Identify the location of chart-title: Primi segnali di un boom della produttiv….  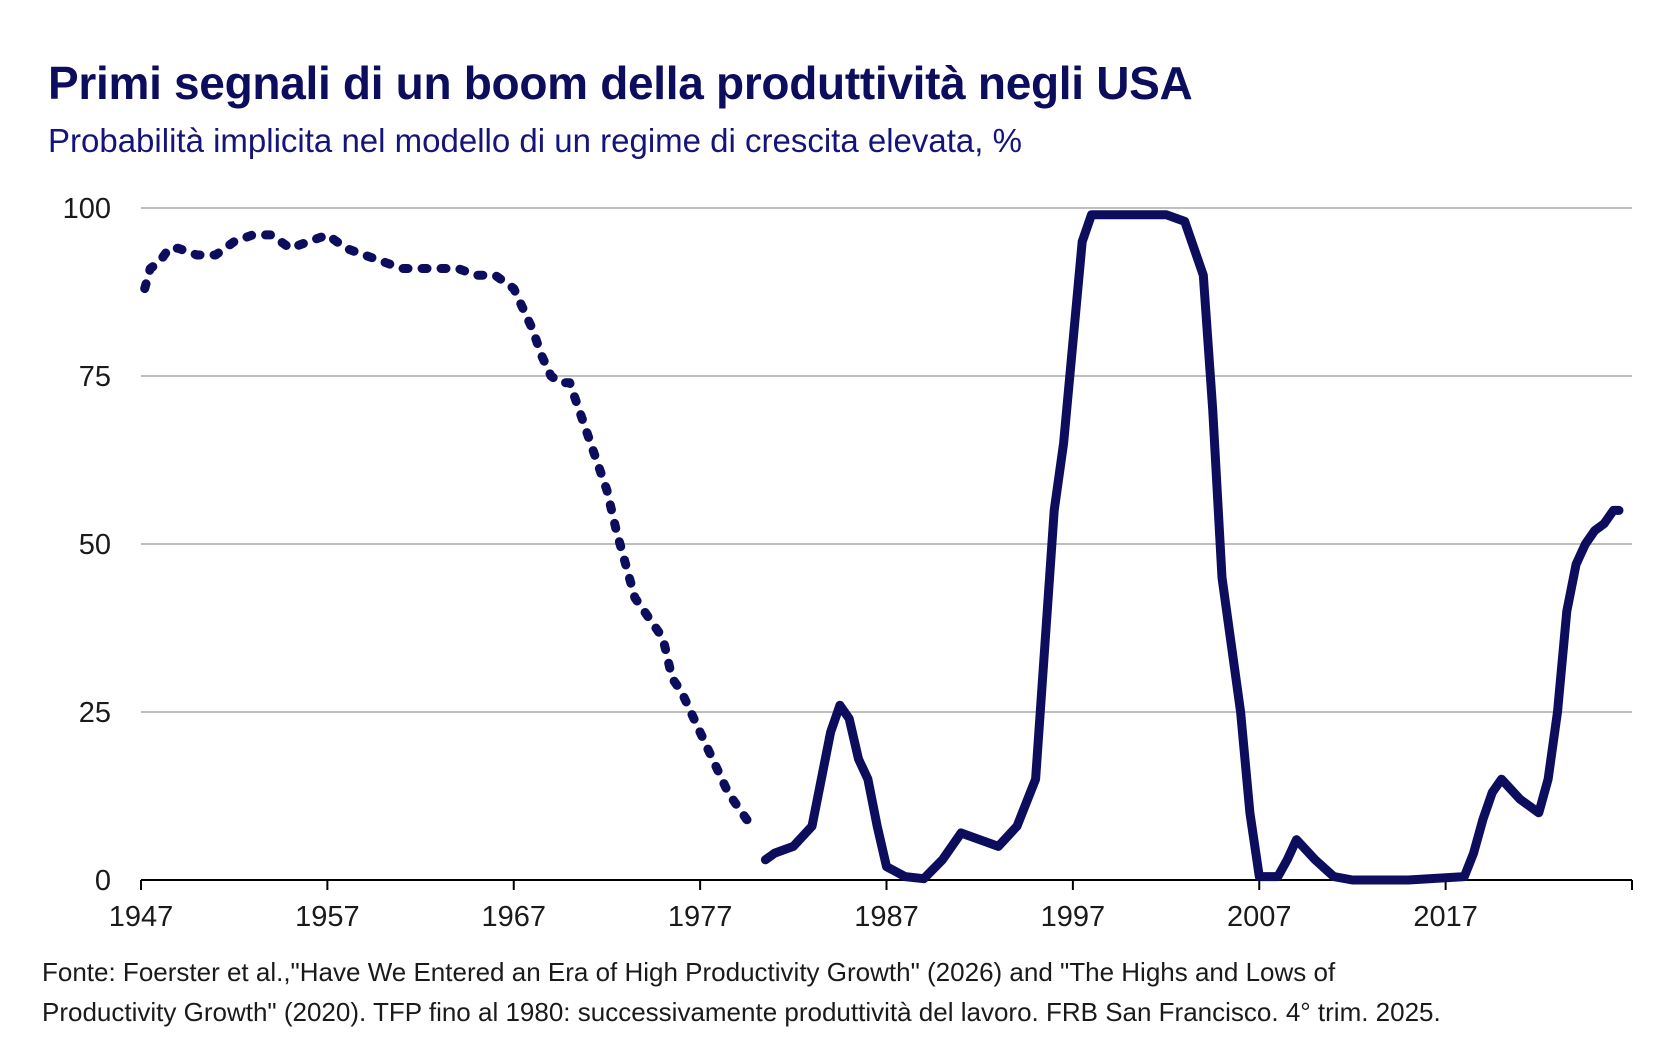
(620, 83).